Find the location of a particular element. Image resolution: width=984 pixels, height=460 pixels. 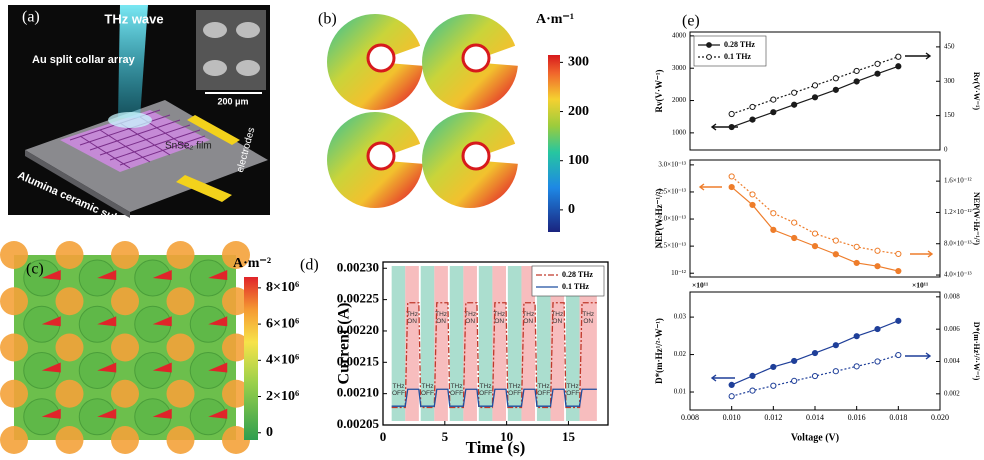

y-tick-label: 2000 is located at coordinates (679, 100).